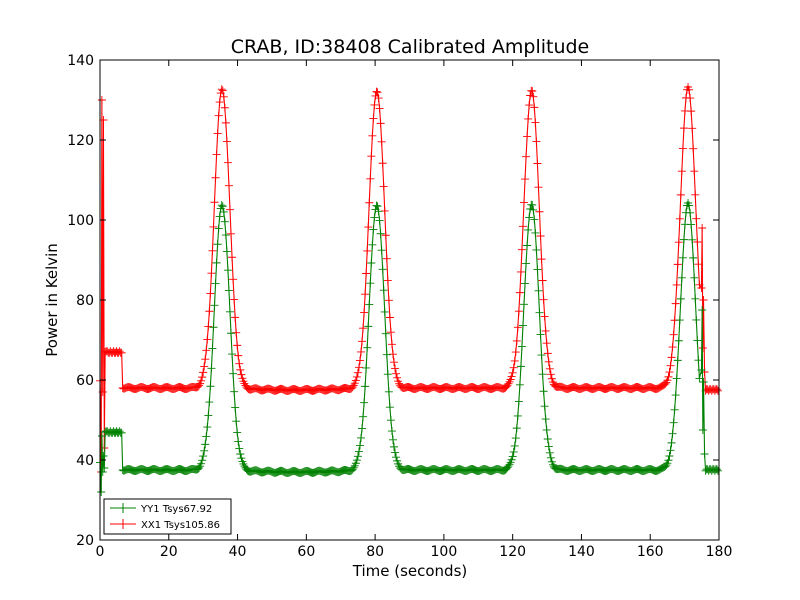 The image size is (800, 600). Describe the element at coordinates (52, 300) in the screenshot. I see `y-axis-label: Power in Kelvin` at that location.